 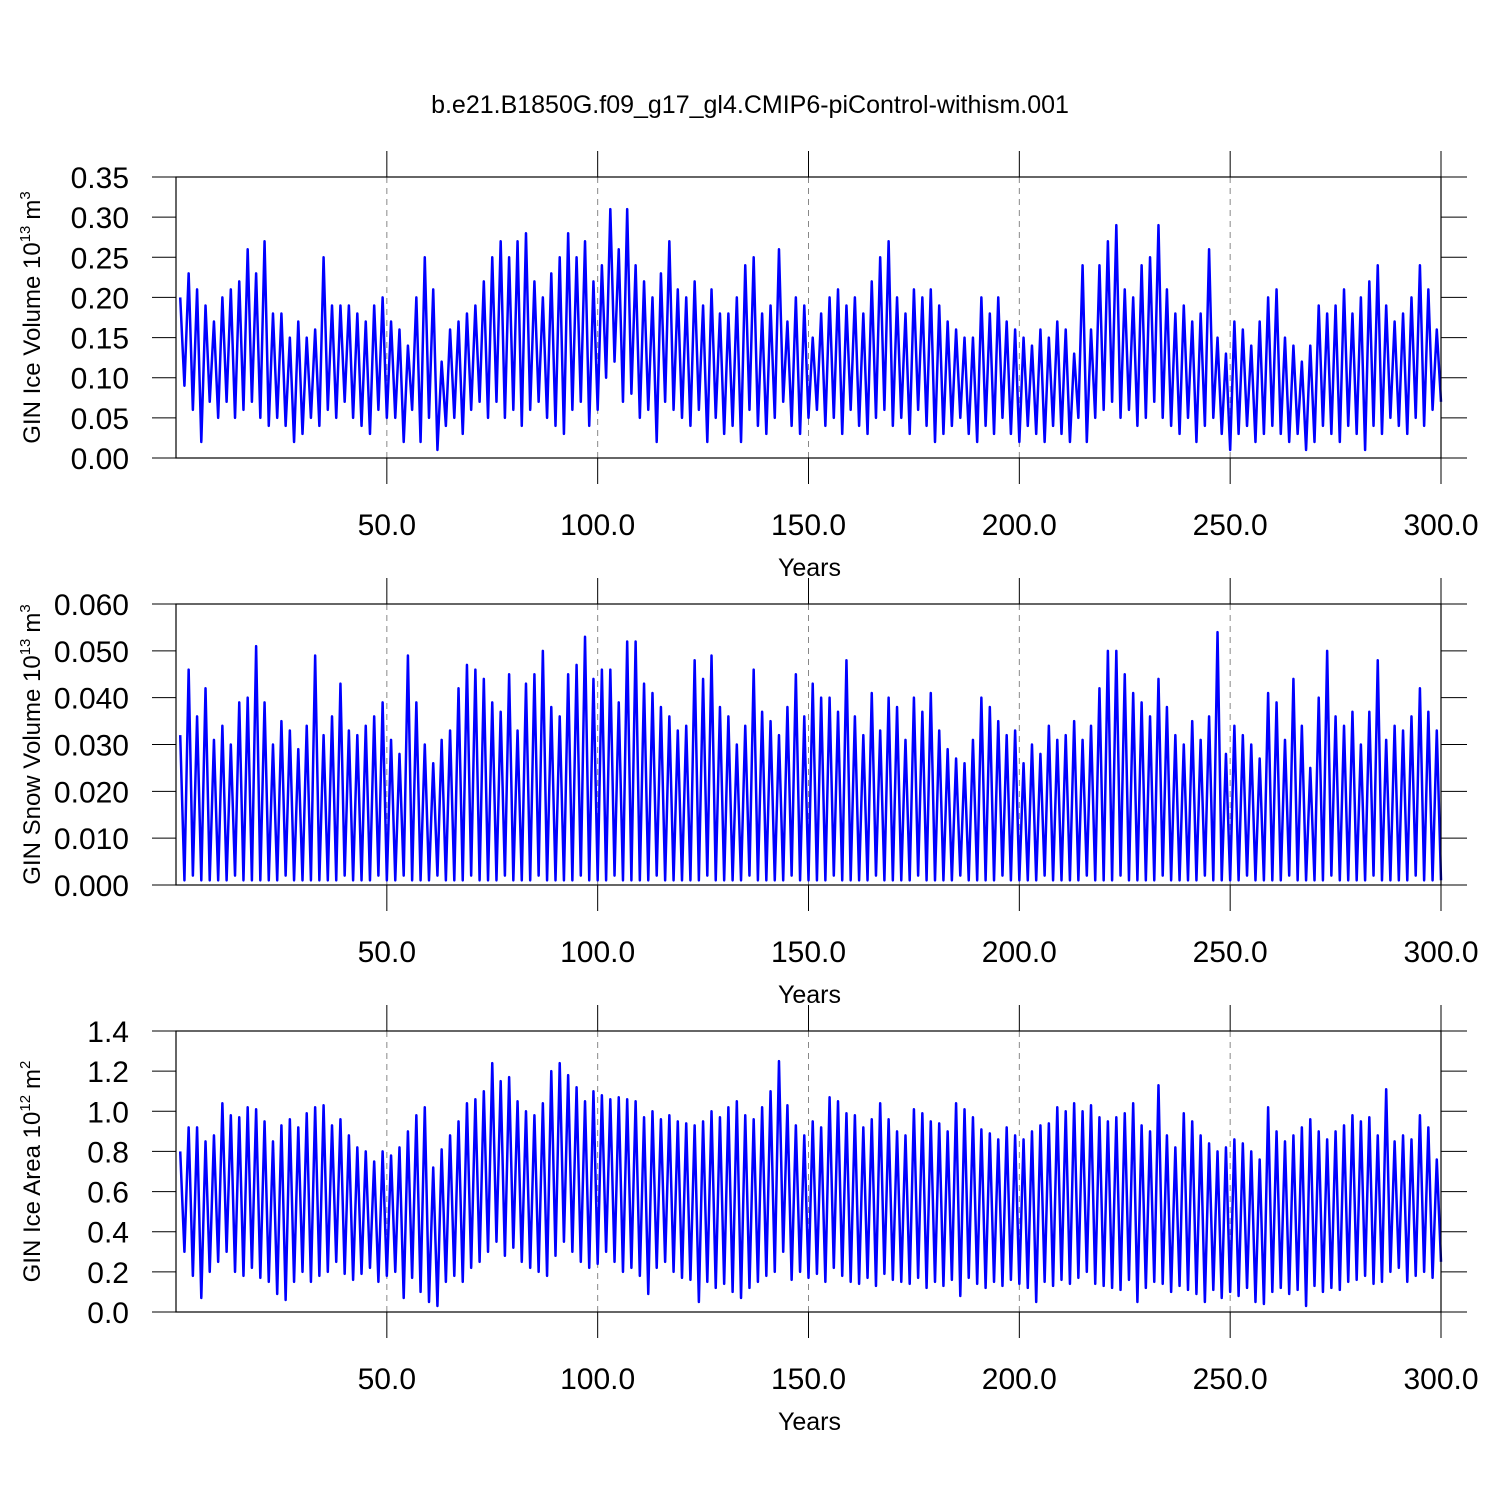 What do you see at coordinates (100, 419) in the screenshot?
I see `y-tick-label: 0.05` at bounding box center [100, 419].